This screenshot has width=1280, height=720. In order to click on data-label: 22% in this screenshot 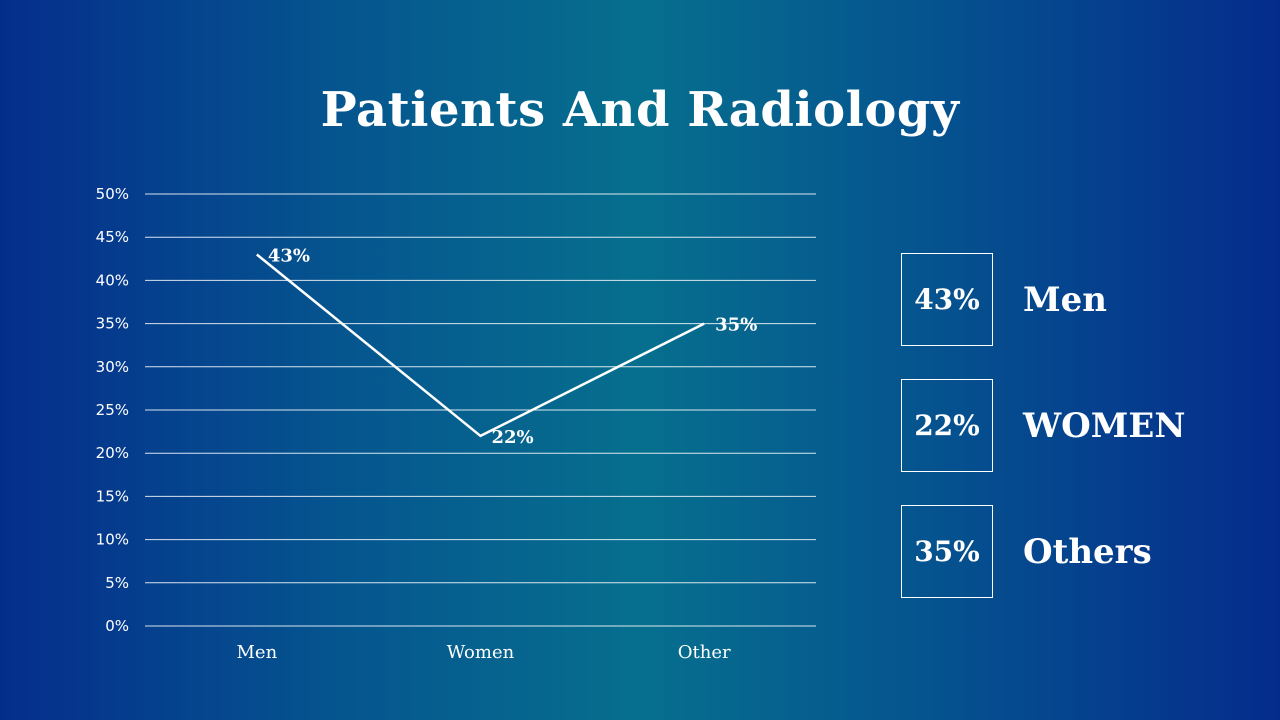, I will do `click(513, 437)`.